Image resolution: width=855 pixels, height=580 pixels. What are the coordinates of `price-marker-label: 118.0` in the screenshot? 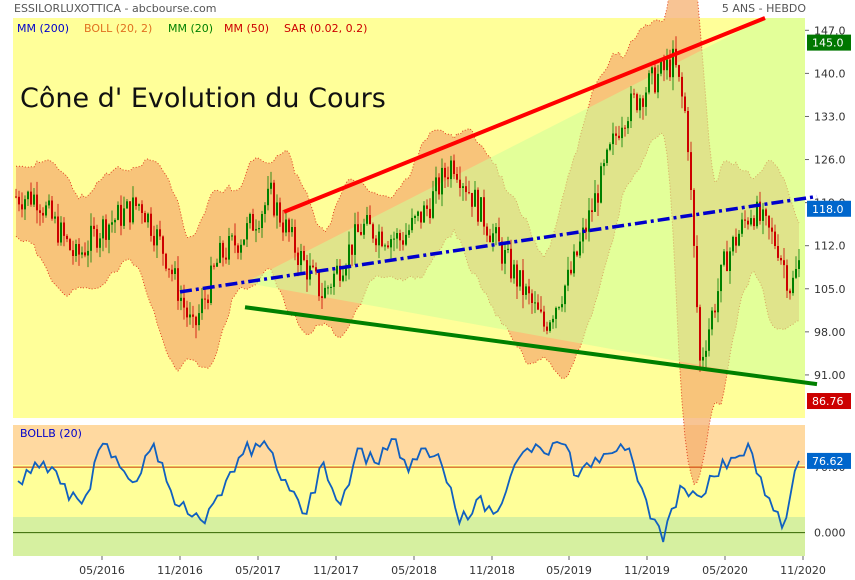 It's located at (828, 209).